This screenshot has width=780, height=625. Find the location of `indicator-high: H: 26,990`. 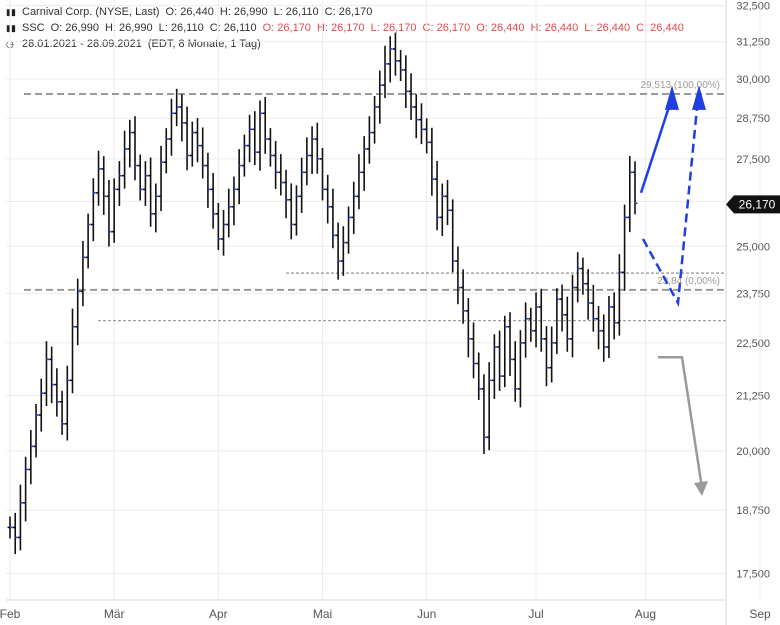

indicator-high: H: 26,990 is located at coordinates (128, 28).